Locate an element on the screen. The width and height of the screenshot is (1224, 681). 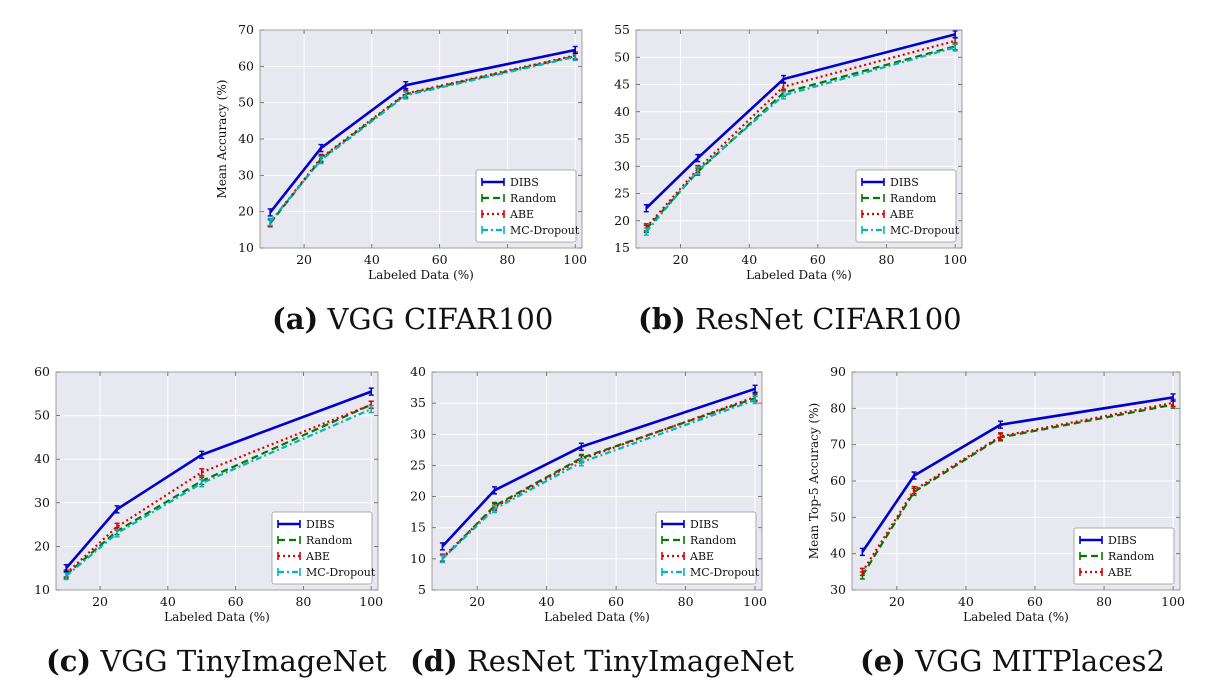
y-tick-label: 90 is located at coordinates (838, 371).